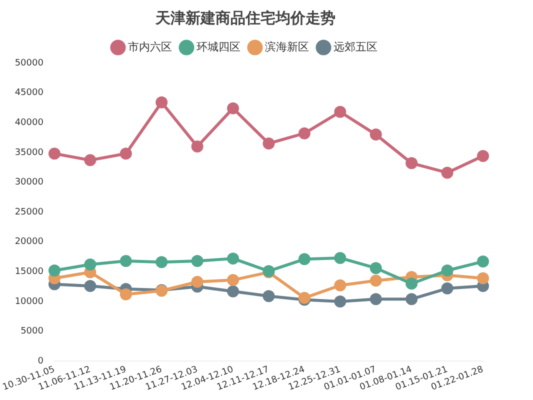  Describe the element at coordinates (29, 301) in the screenshot. I see `y-tick-label: 10000` at that location.